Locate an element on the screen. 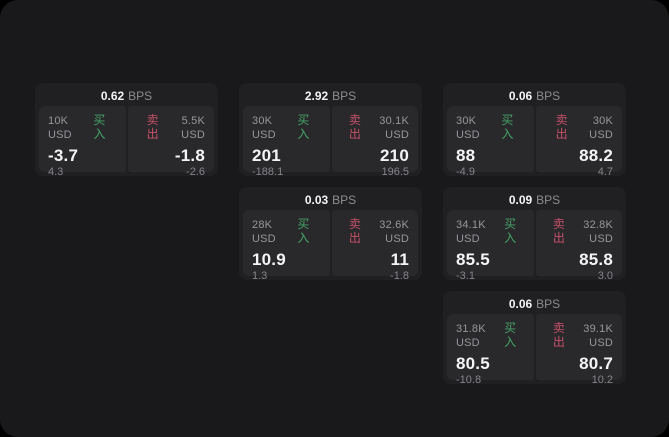  sell-price: 210 is located at coordinates (394, 155).